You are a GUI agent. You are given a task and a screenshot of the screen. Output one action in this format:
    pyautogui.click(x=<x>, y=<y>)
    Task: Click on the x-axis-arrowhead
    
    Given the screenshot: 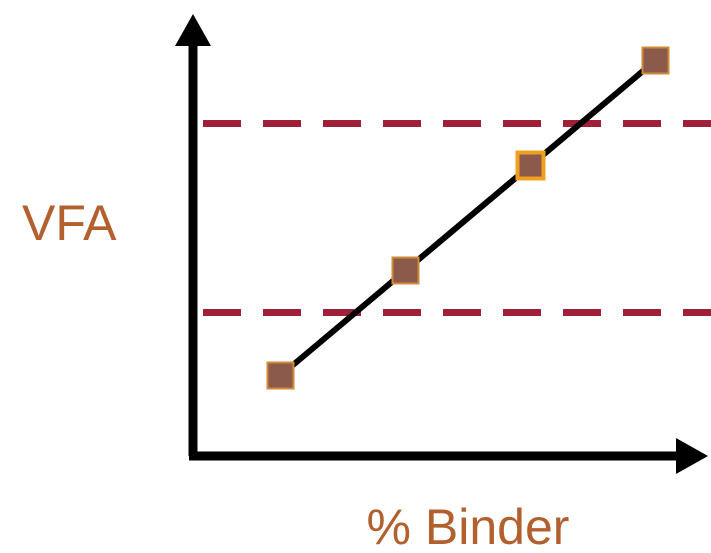 What is the action you would take?
    pyautogui.click(x=692, y=456)
    